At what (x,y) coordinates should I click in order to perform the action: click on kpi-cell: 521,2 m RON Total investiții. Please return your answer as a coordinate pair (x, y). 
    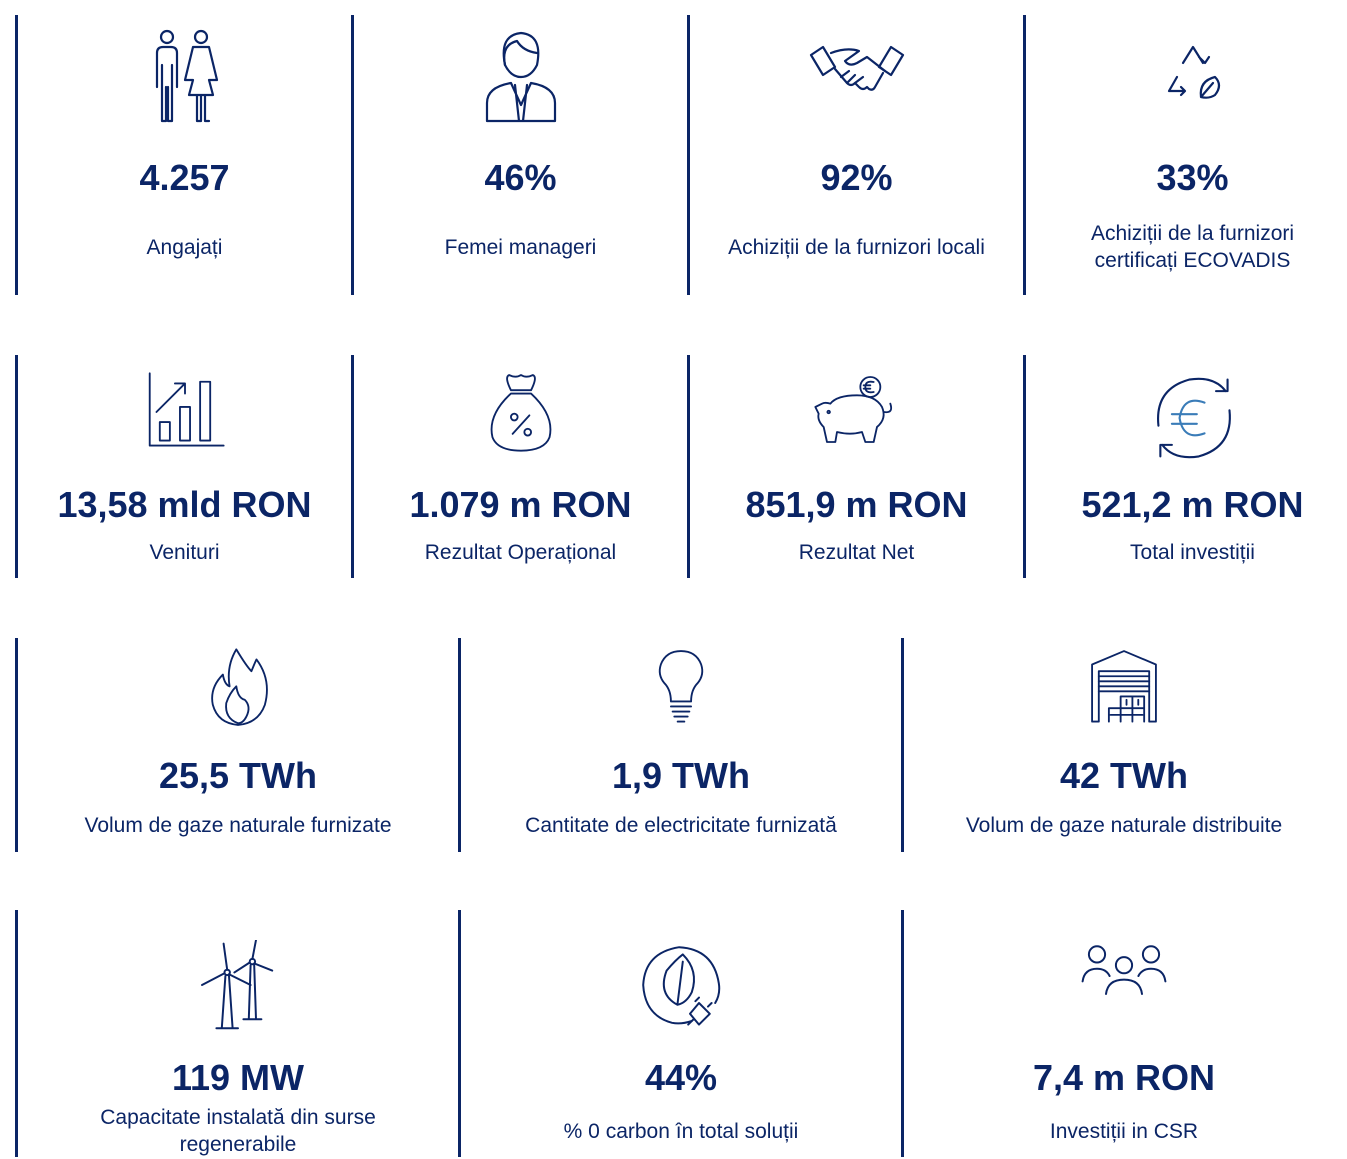
    Looking at the image, I should click on (1185, 466).